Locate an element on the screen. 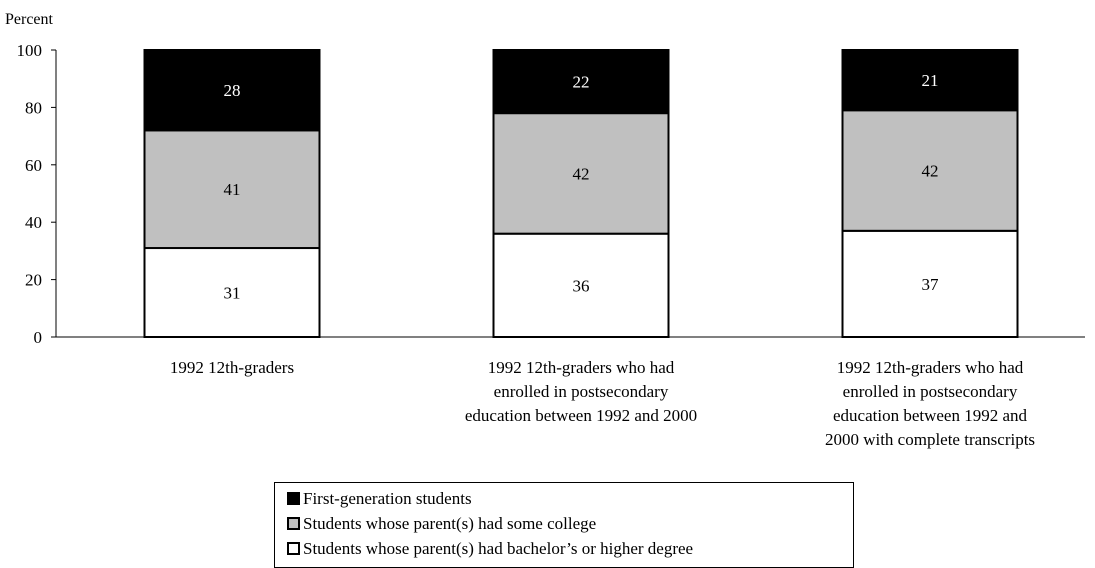 The image size is (1095, 568). data-label: 22 is located at coordinates (581, 82).